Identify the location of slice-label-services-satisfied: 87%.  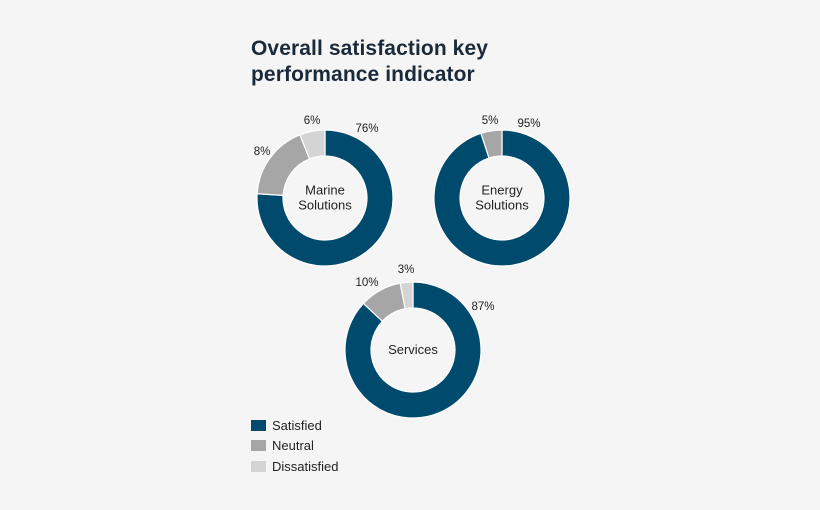
(482, 307).